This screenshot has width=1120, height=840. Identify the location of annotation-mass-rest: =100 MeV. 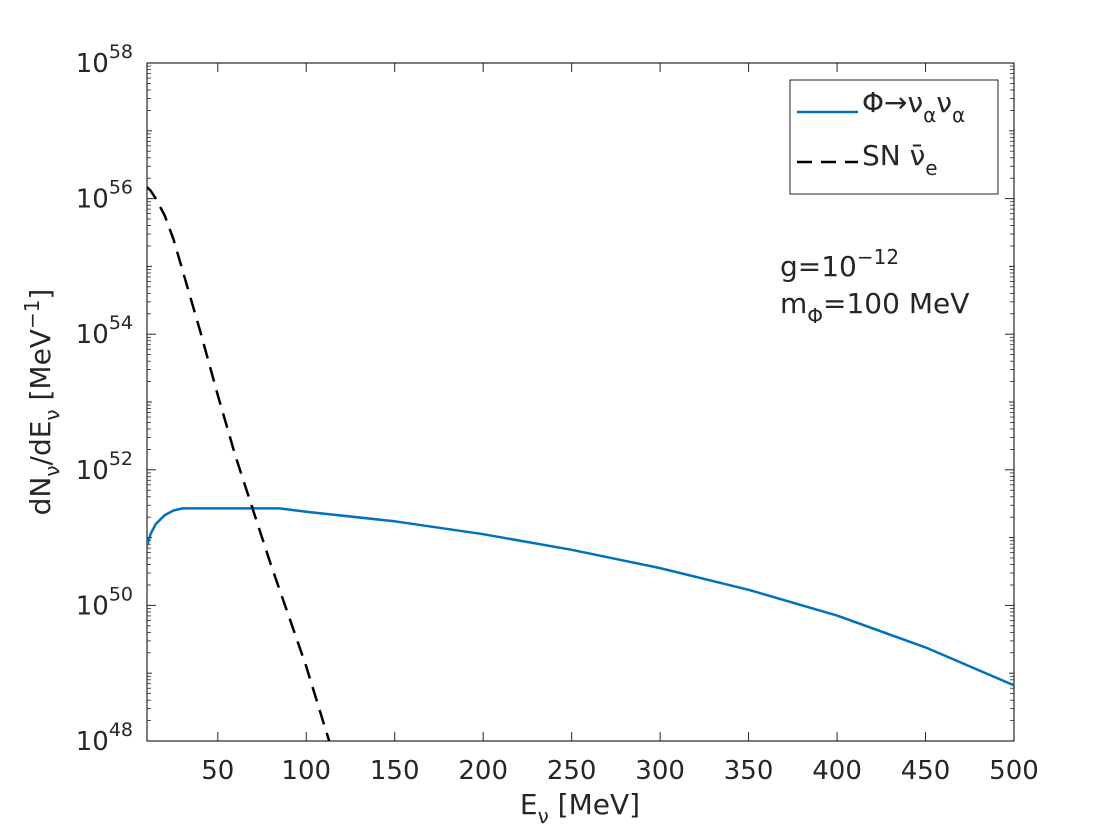
(896, 303).